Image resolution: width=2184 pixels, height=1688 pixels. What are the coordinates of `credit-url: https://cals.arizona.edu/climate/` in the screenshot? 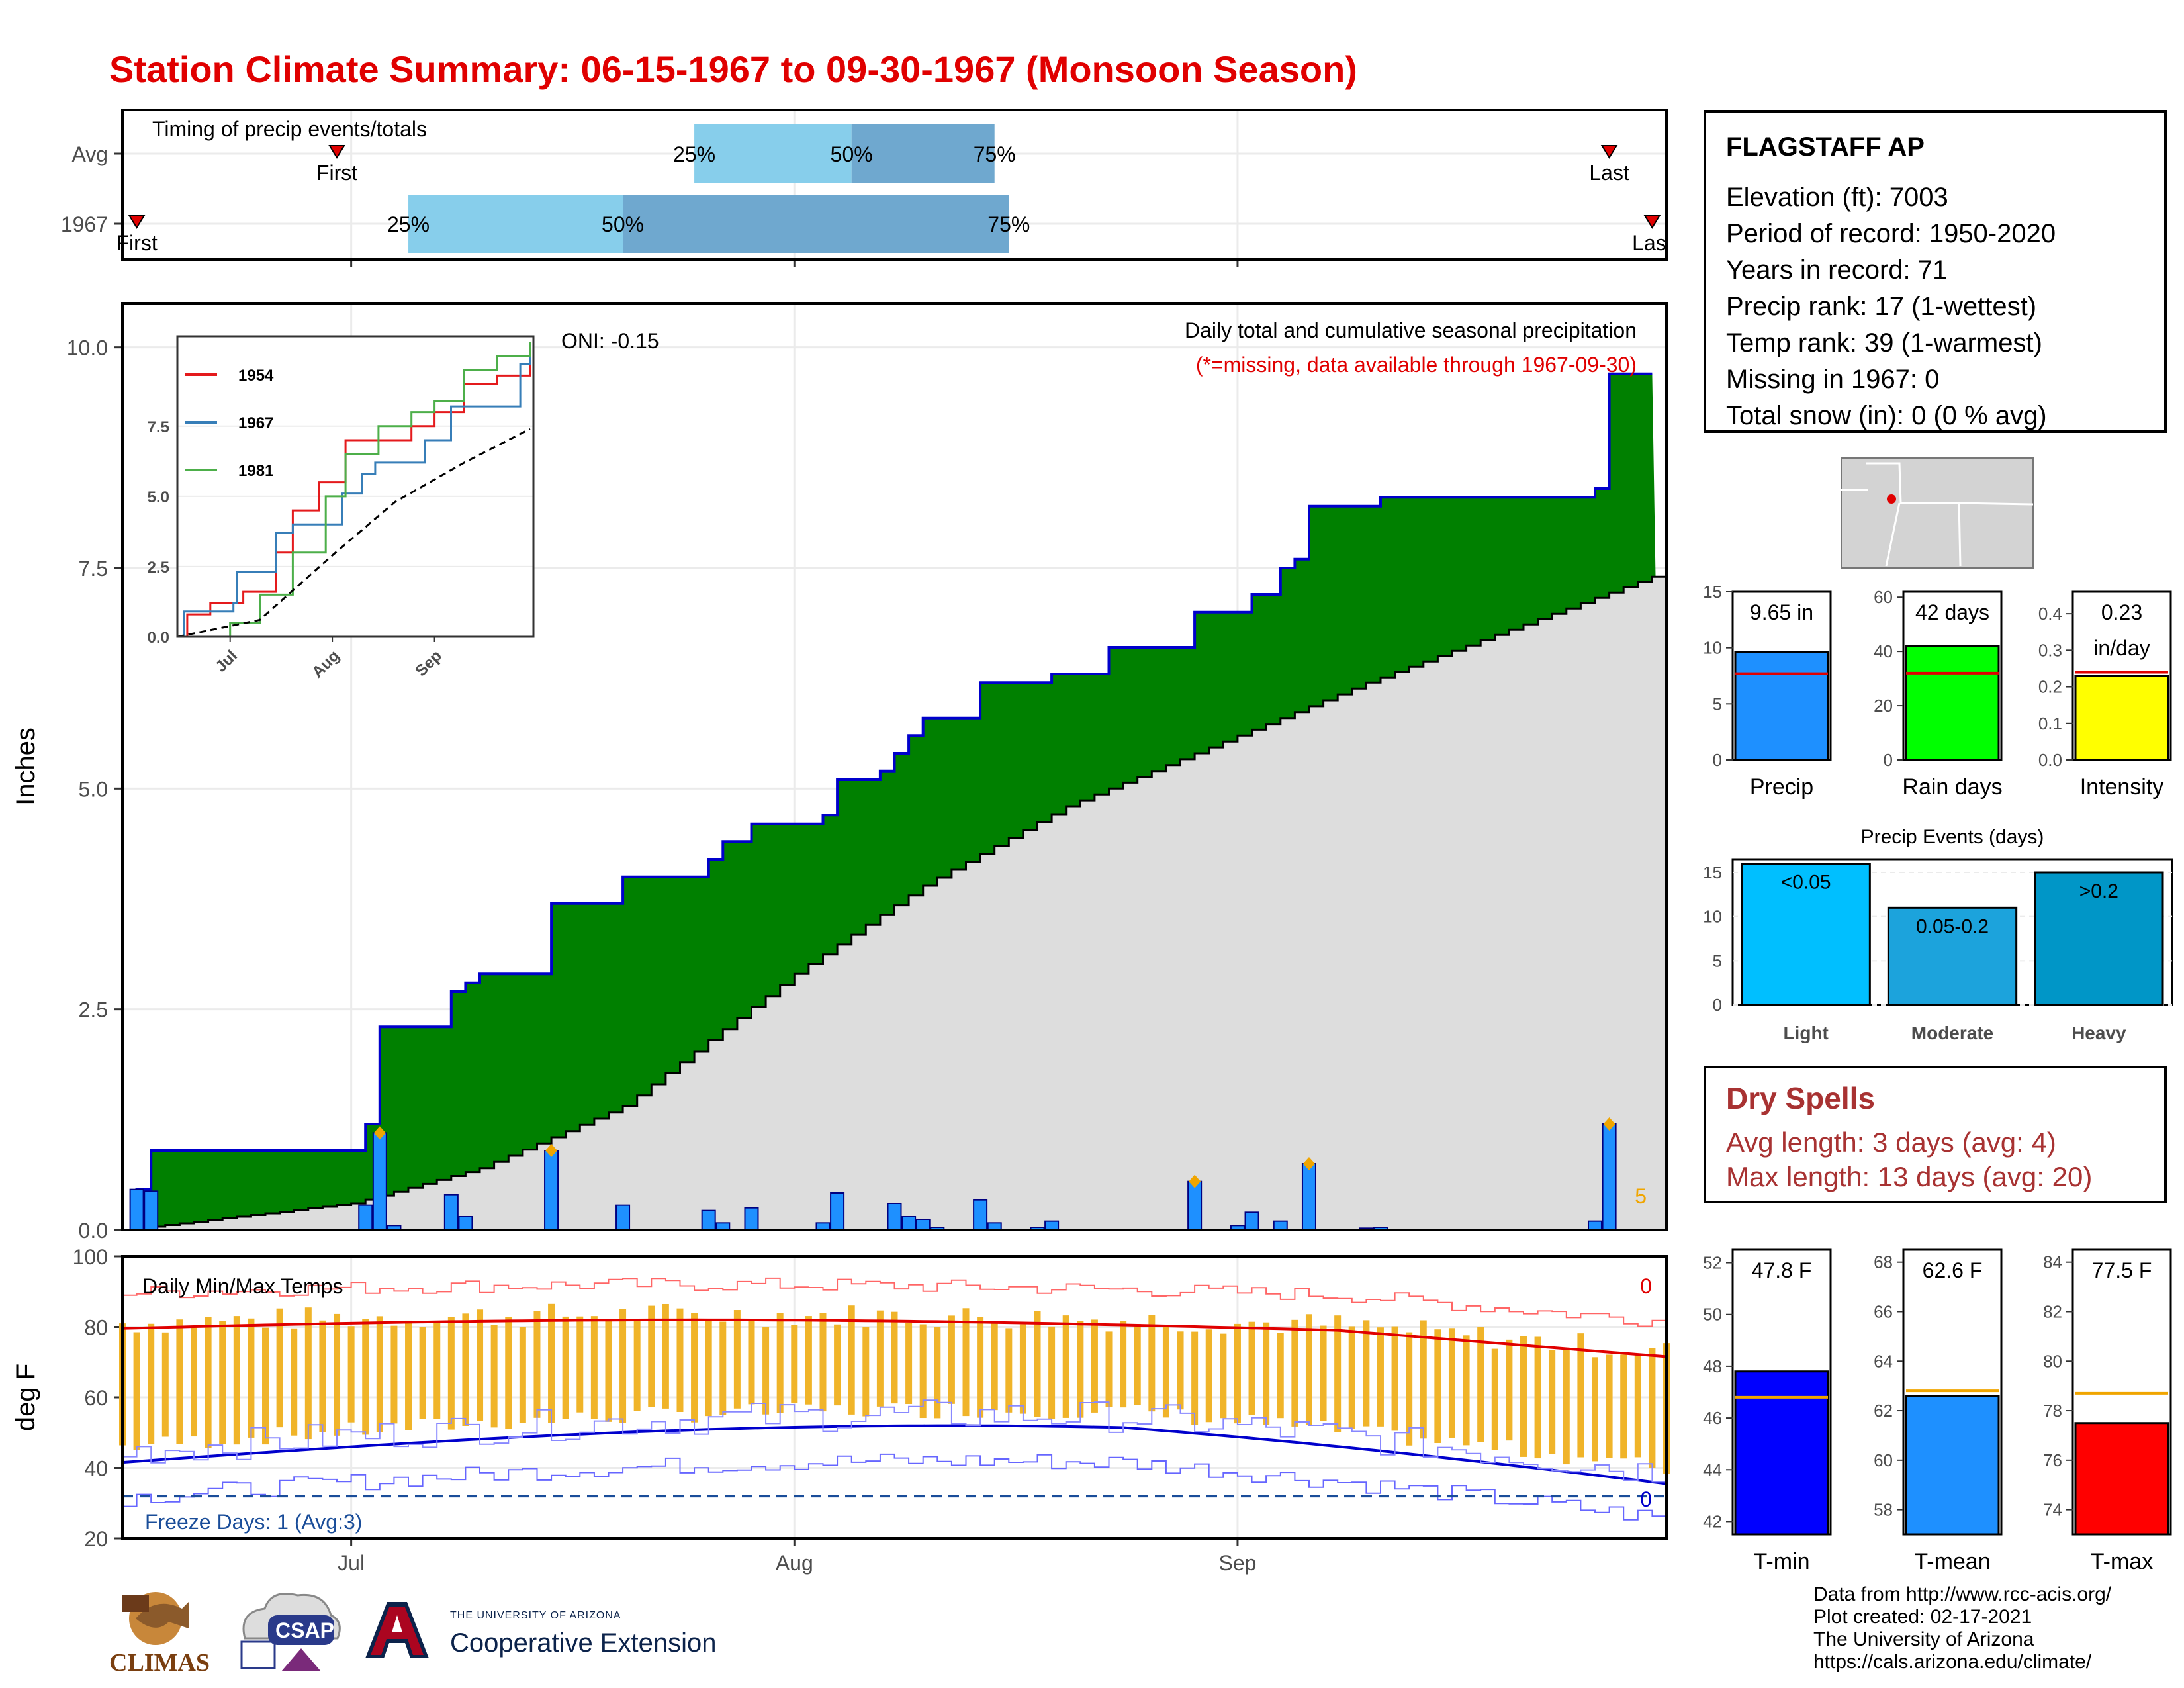 It's located at (1952, 1662).